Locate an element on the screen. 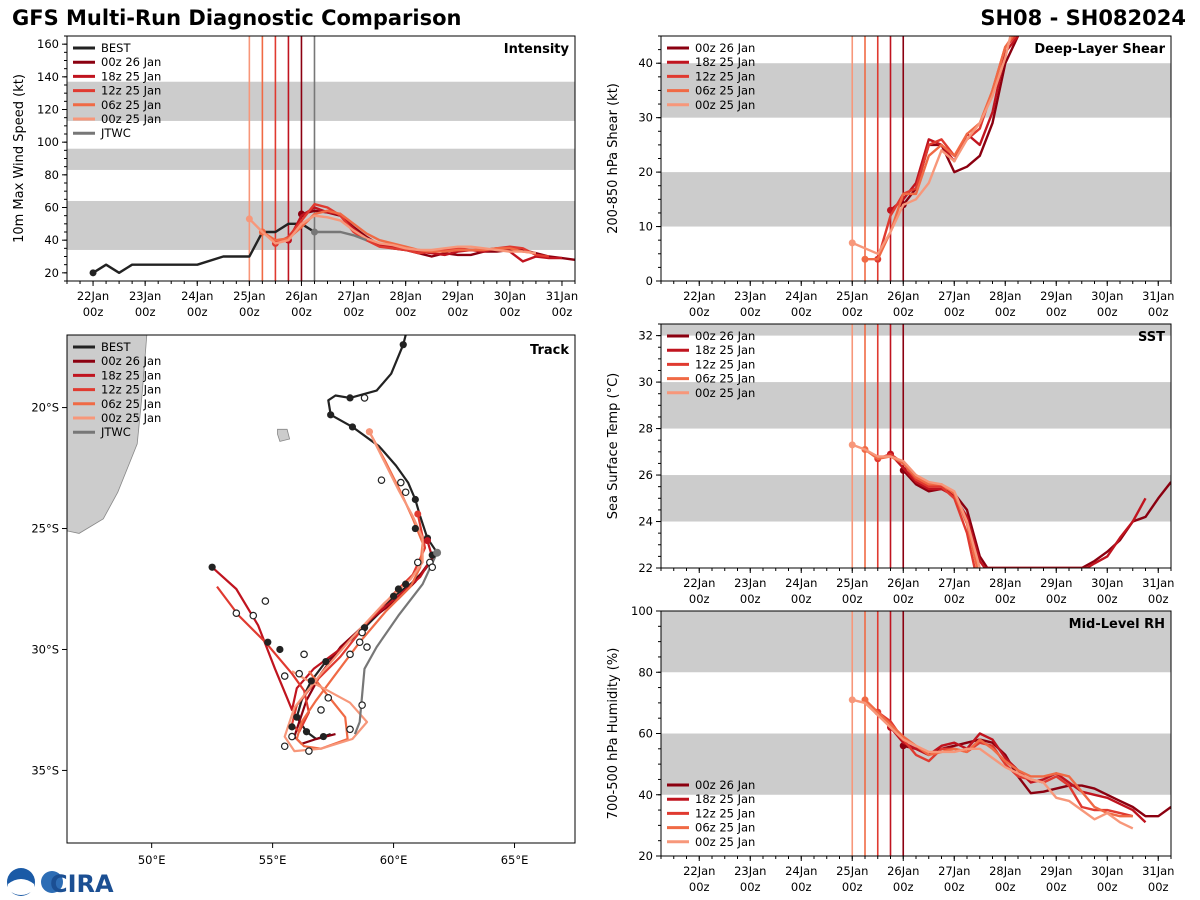 Image resolution: width=1200 pixels, height=900 pixels. shear-xtick-label: 25Jan is located at coordinates (852, 296).